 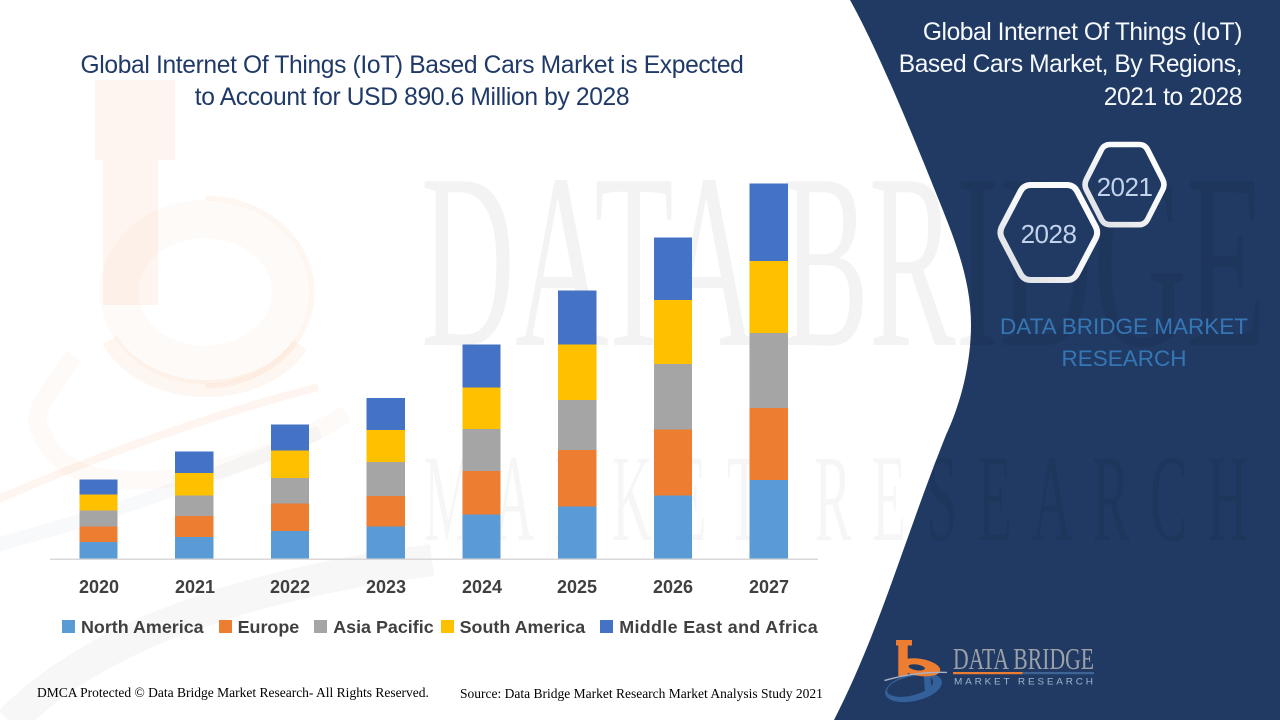 I want to click on svg-text: M A R K E T R E S E A R C H, so click(x=1023, y=682).